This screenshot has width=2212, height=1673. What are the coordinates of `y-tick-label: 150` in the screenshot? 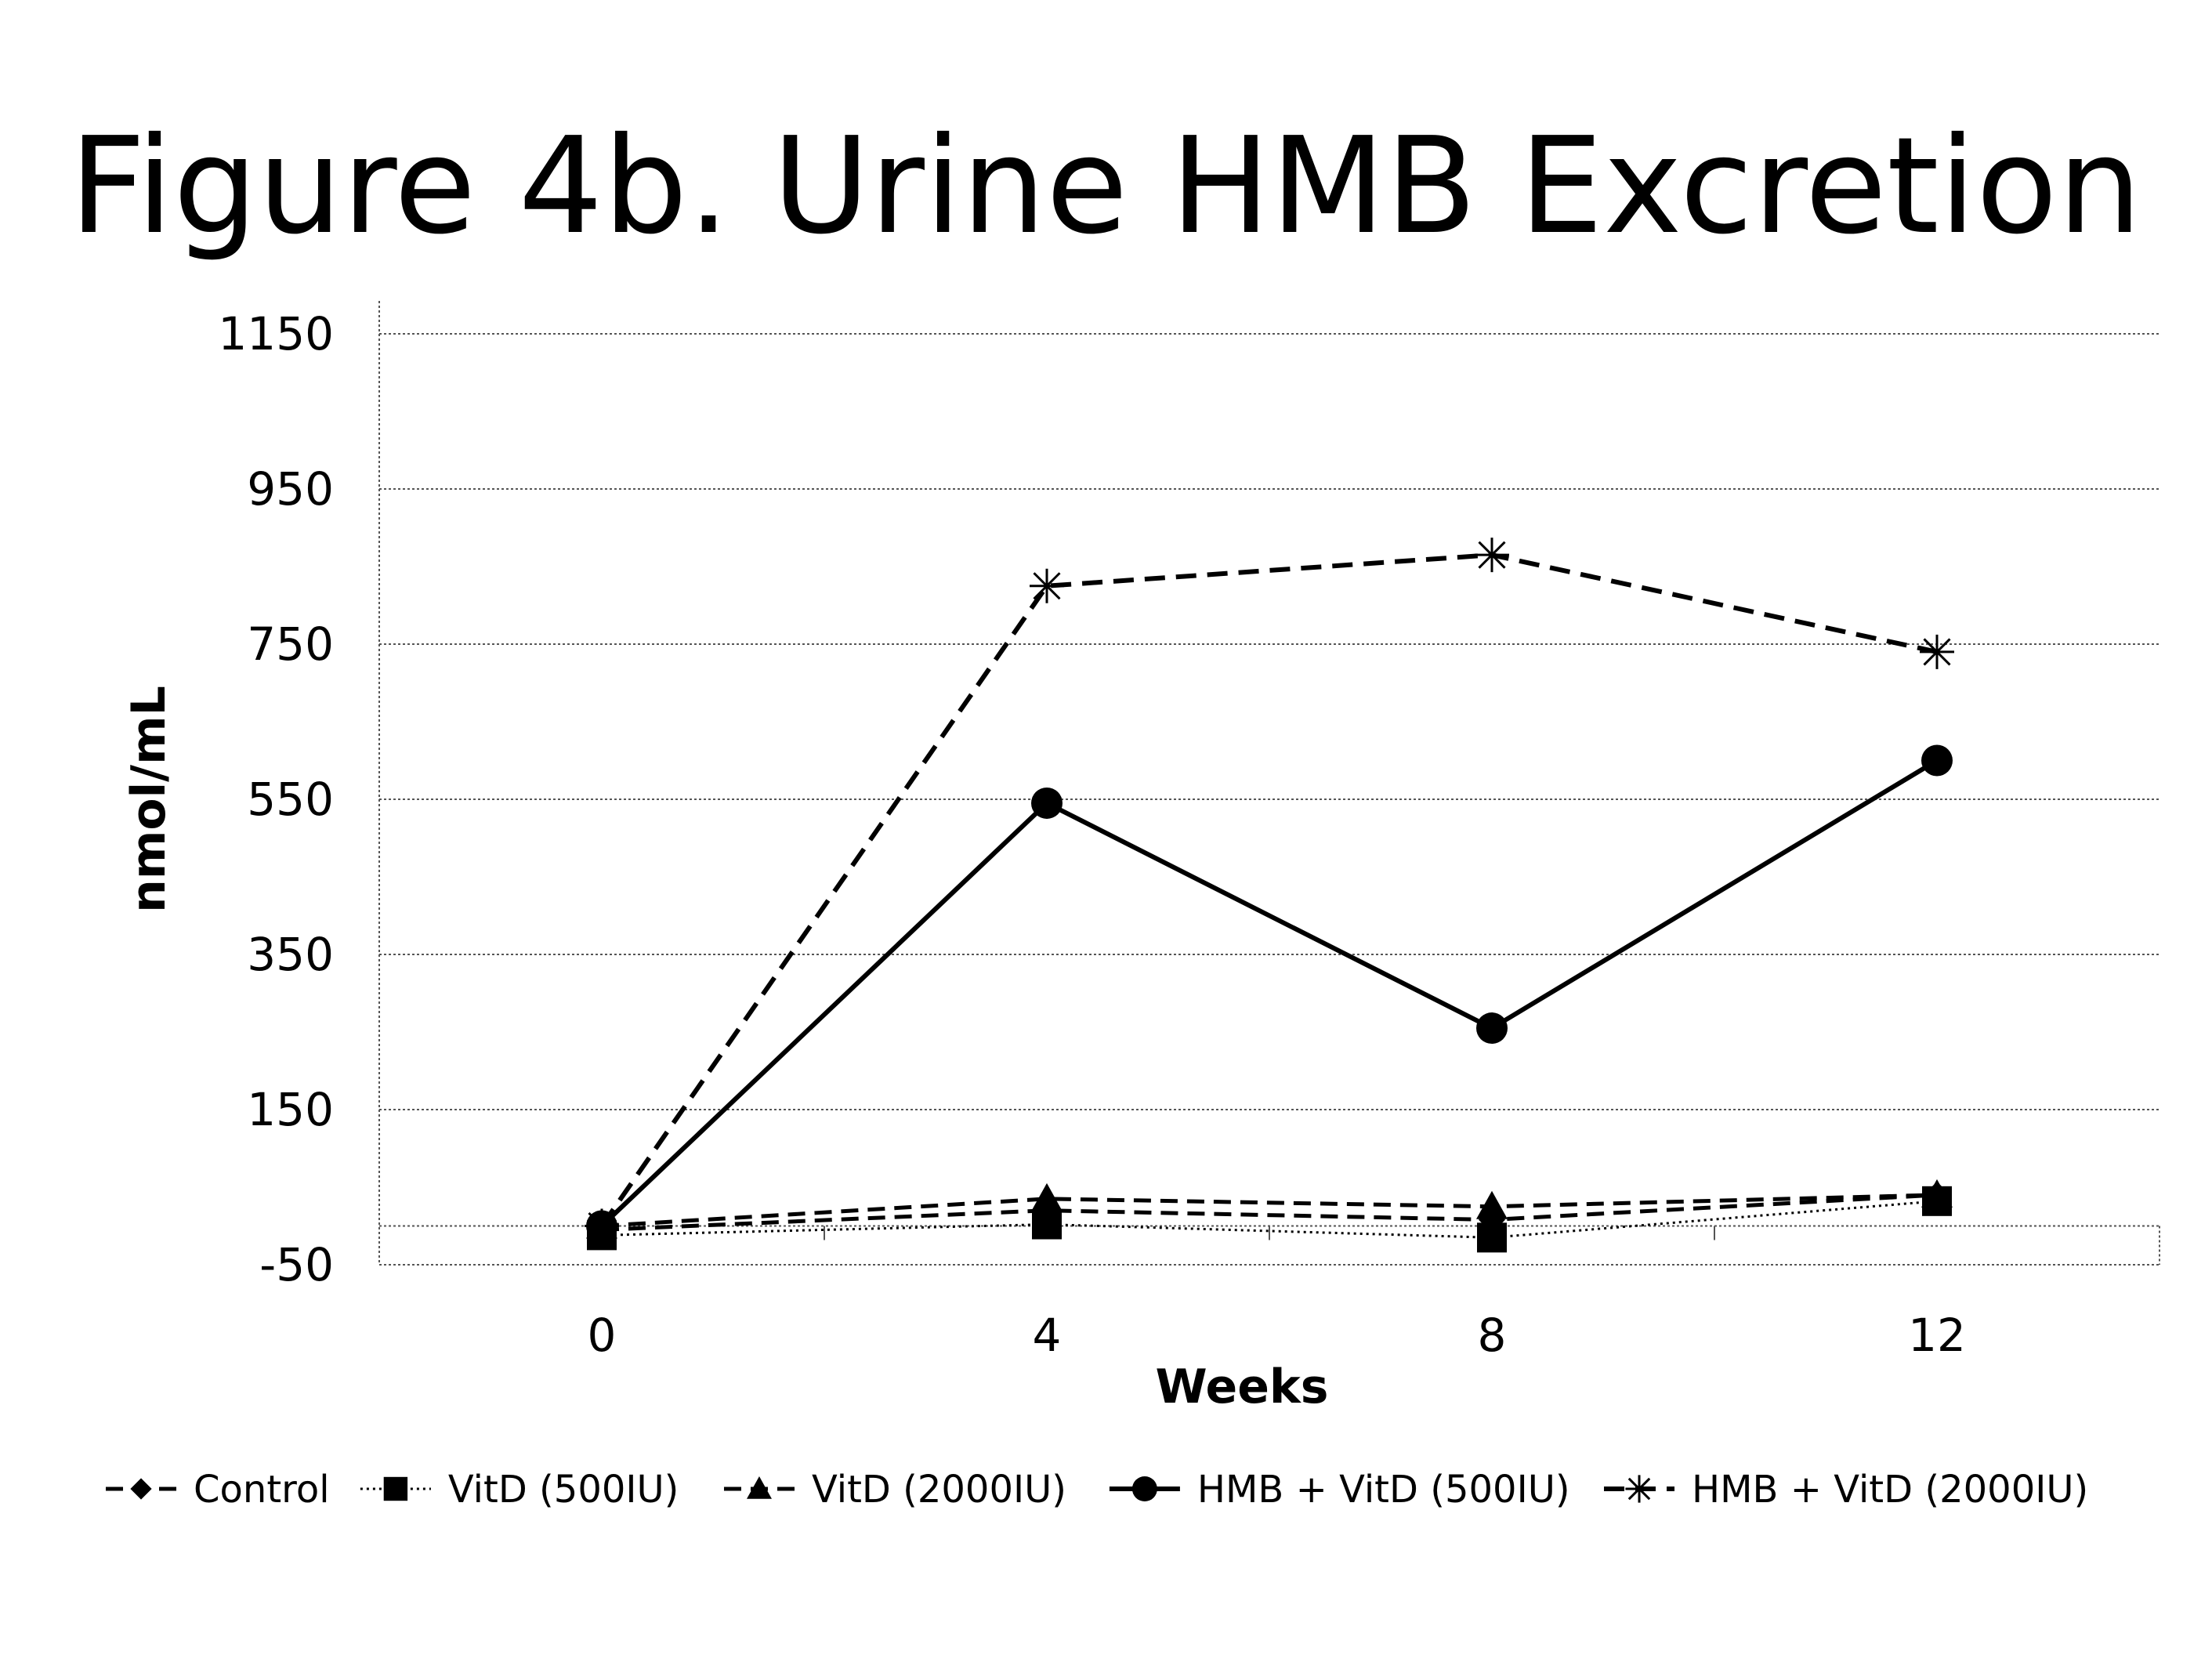 It's located at (290, 1109).